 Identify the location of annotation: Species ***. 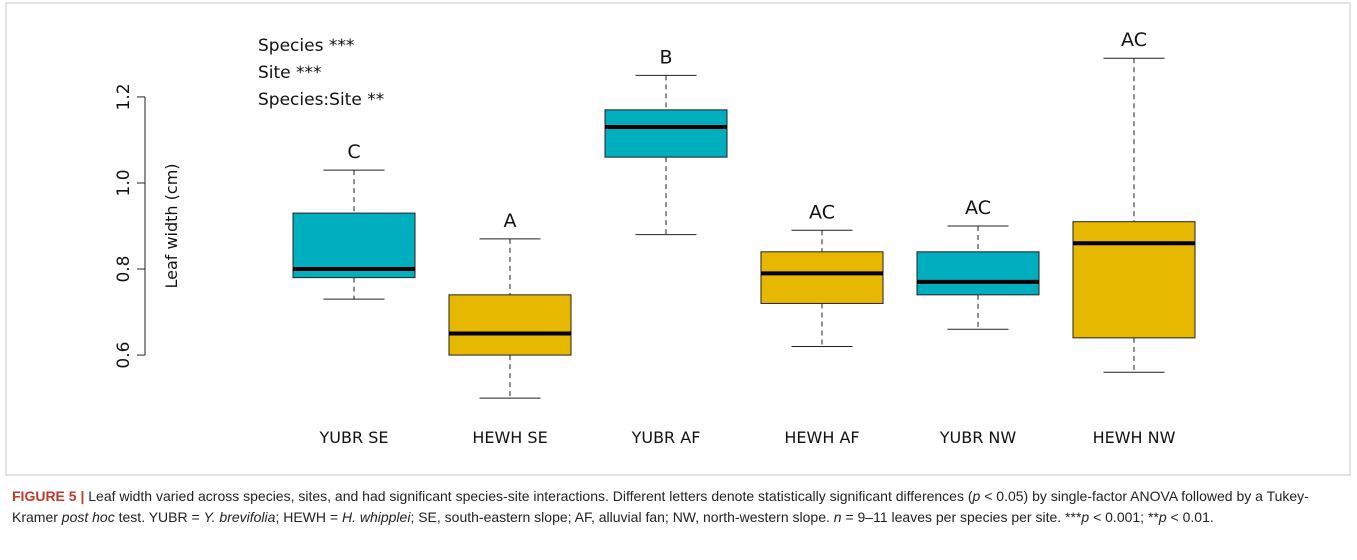
(306, 46).